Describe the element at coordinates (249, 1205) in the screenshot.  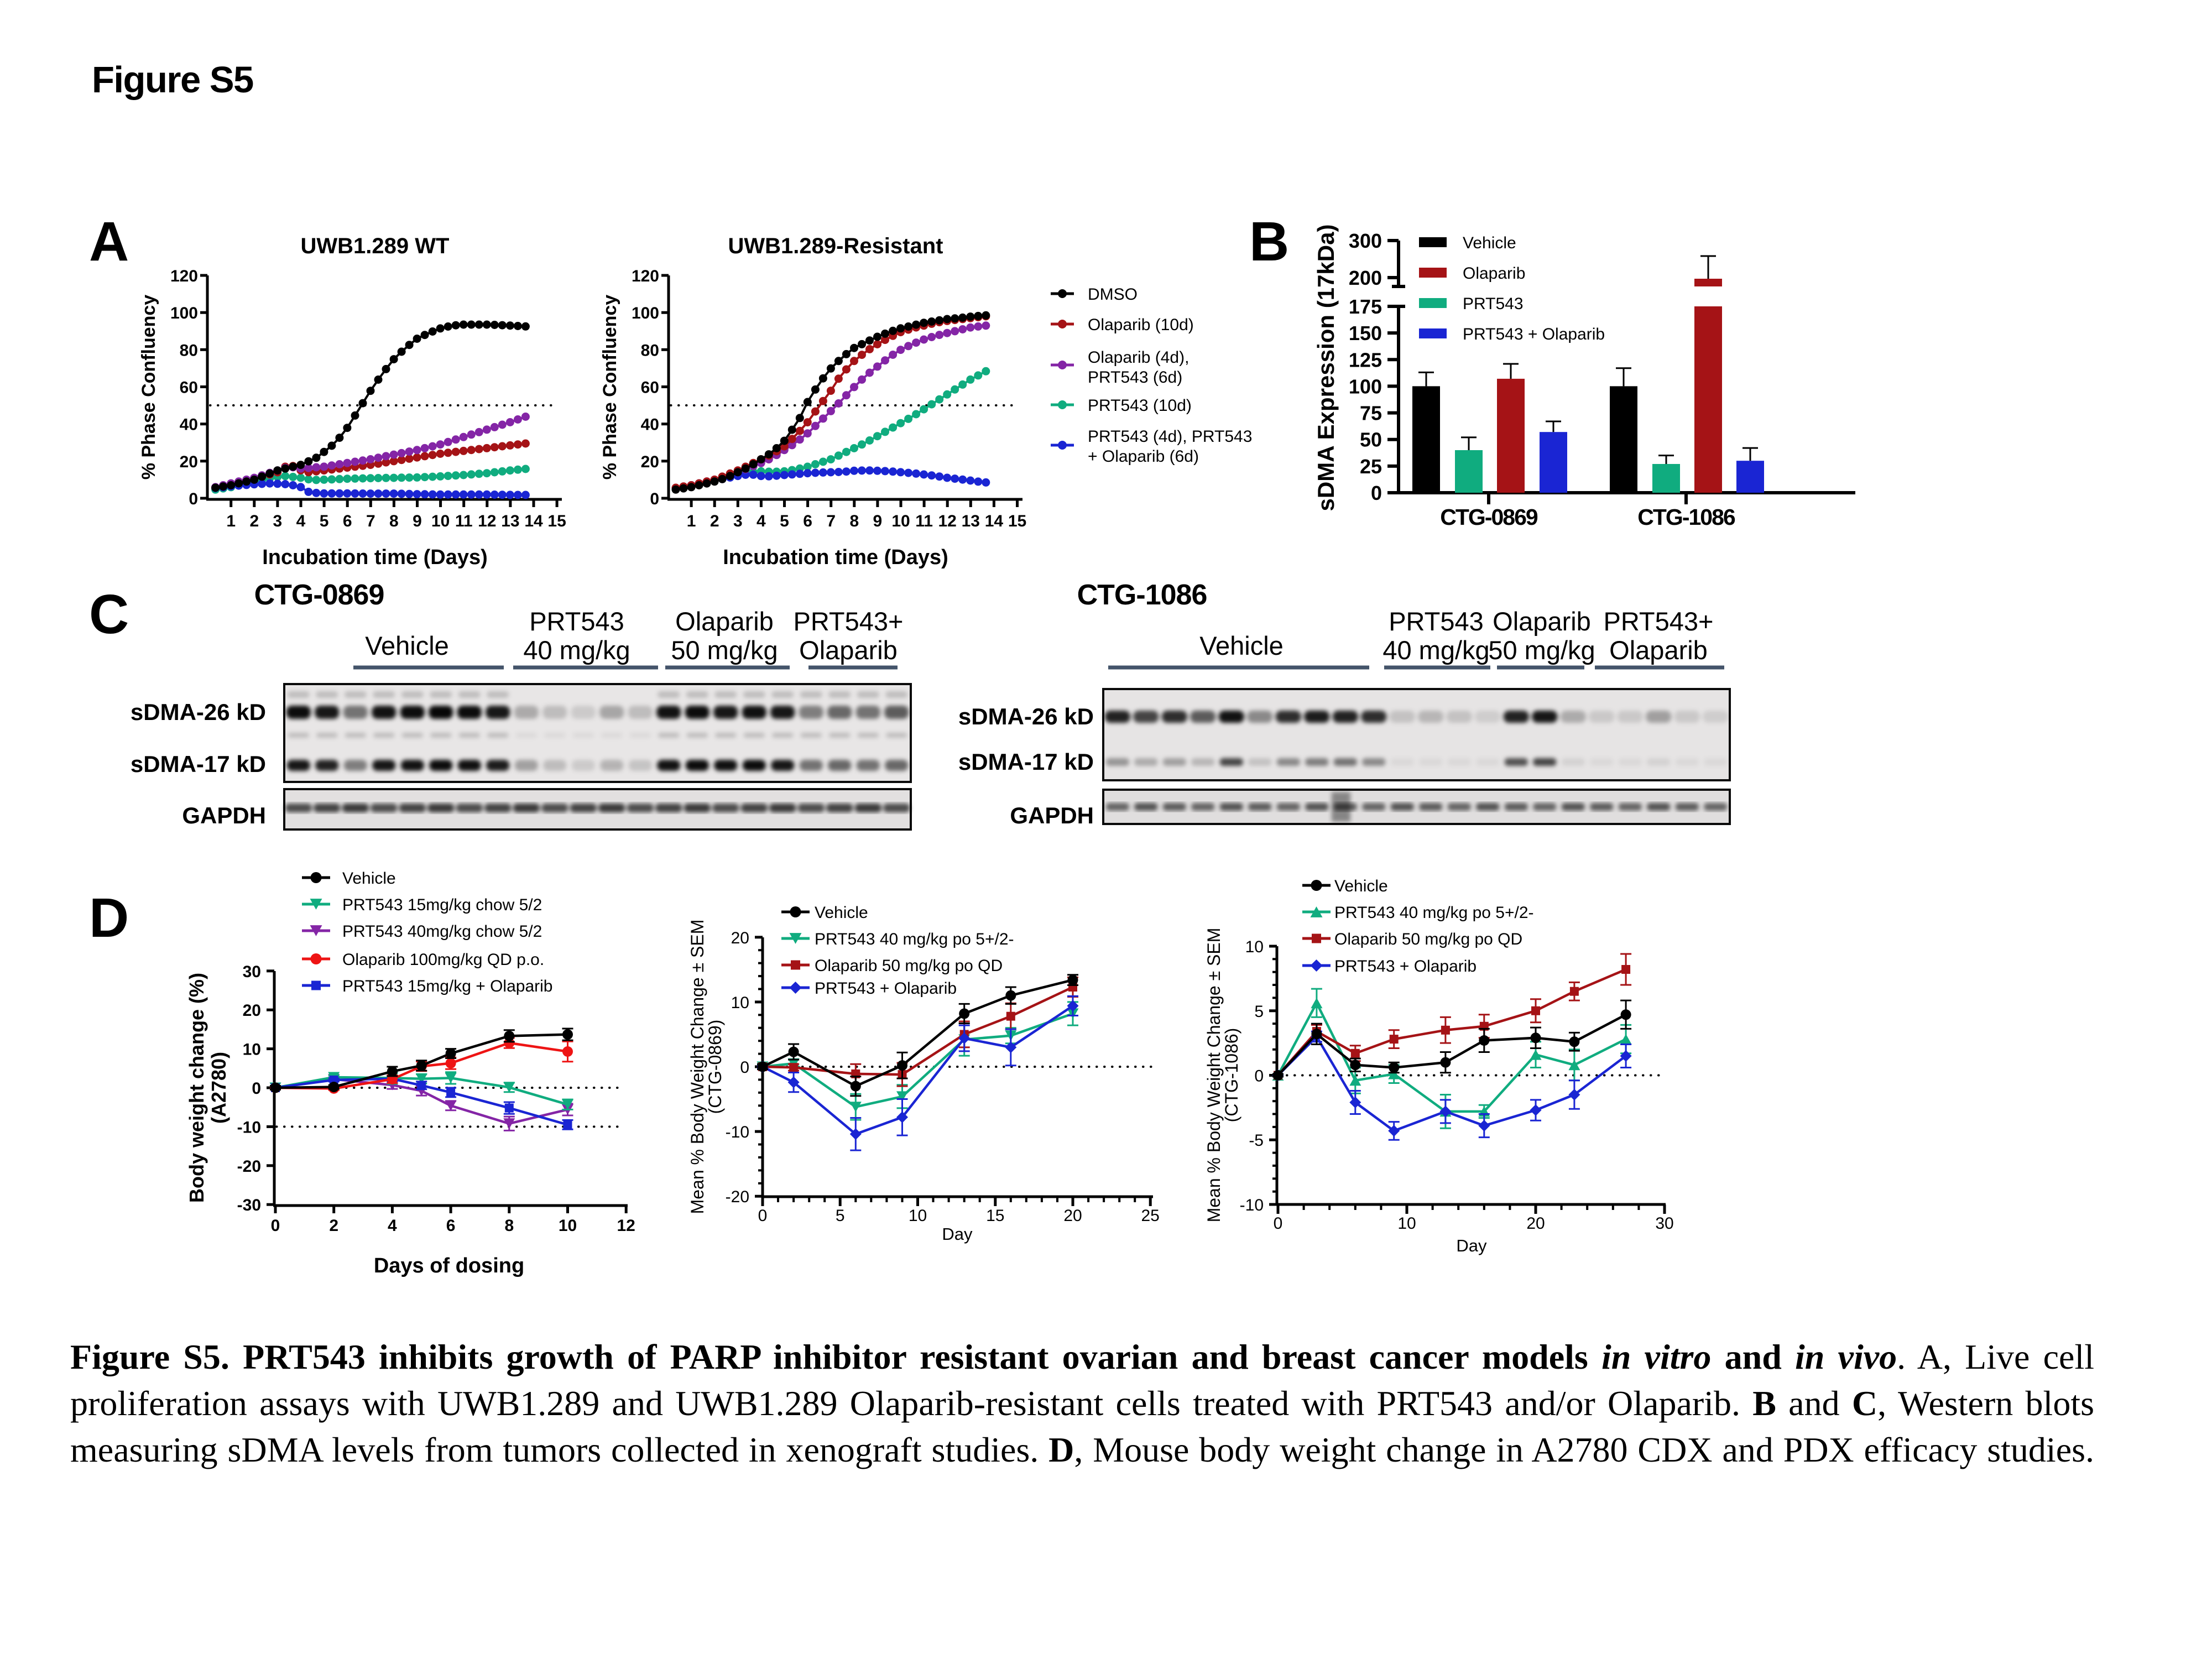
I see `svg-text: -30` at that location.